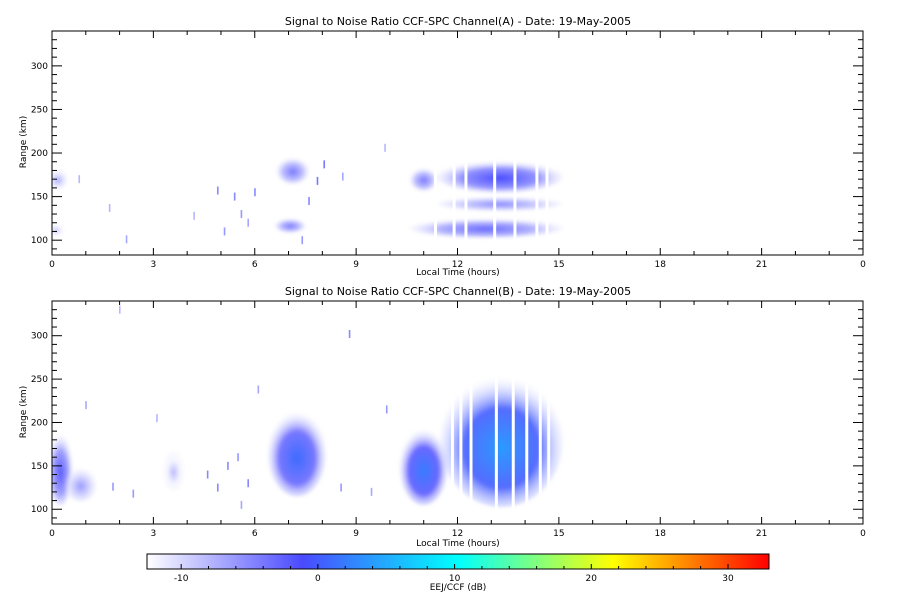  Describe the element at coordinates (154, 265) in the screenshot. I see `x-tick-label: 3` at that location.